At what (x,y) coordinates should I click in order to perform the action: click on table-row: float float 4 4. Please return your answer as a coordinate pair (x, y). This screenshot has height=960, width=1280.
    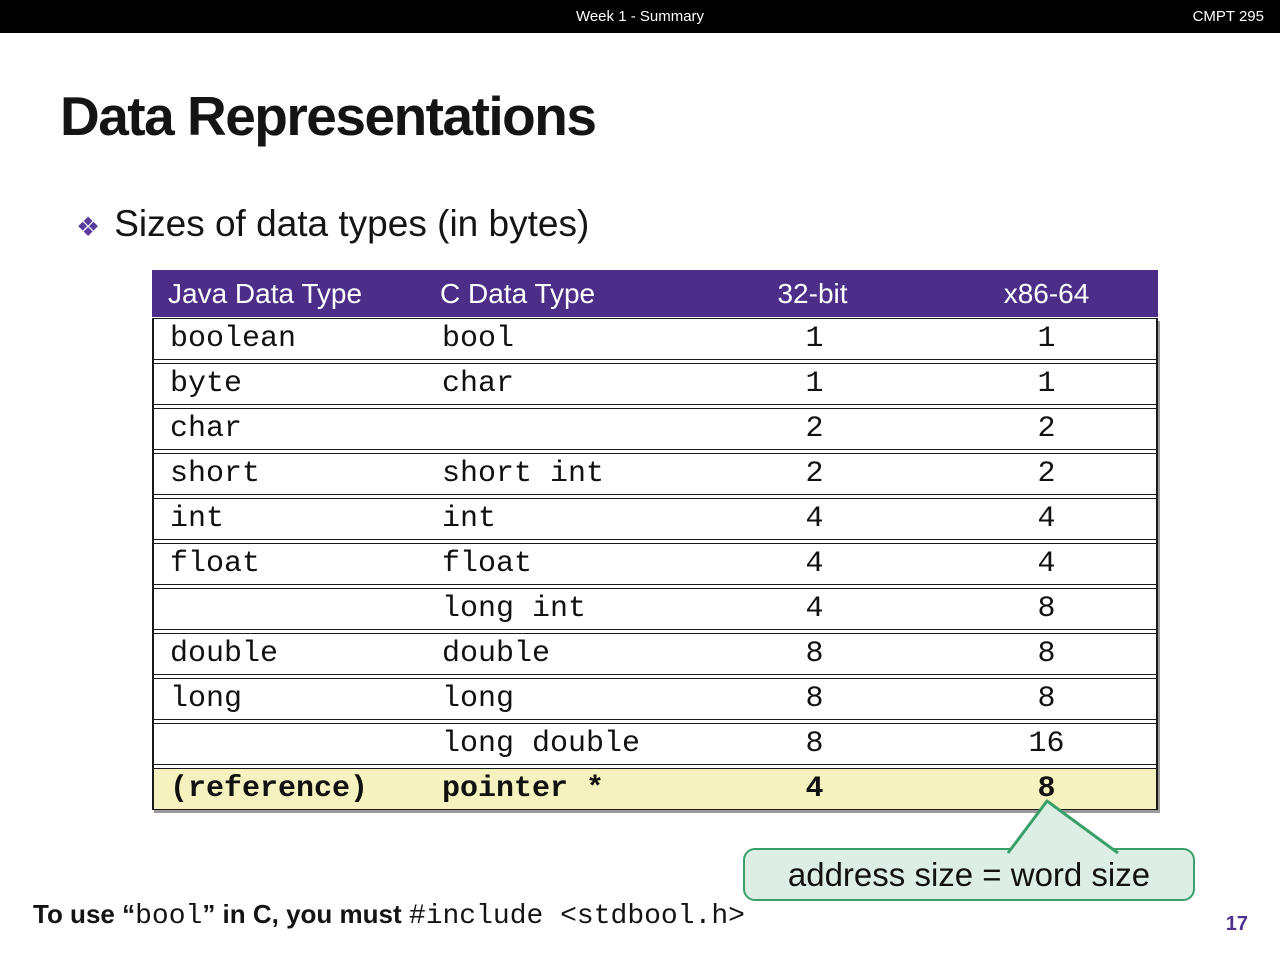
    Looking at the image, I should click on (655, 564).